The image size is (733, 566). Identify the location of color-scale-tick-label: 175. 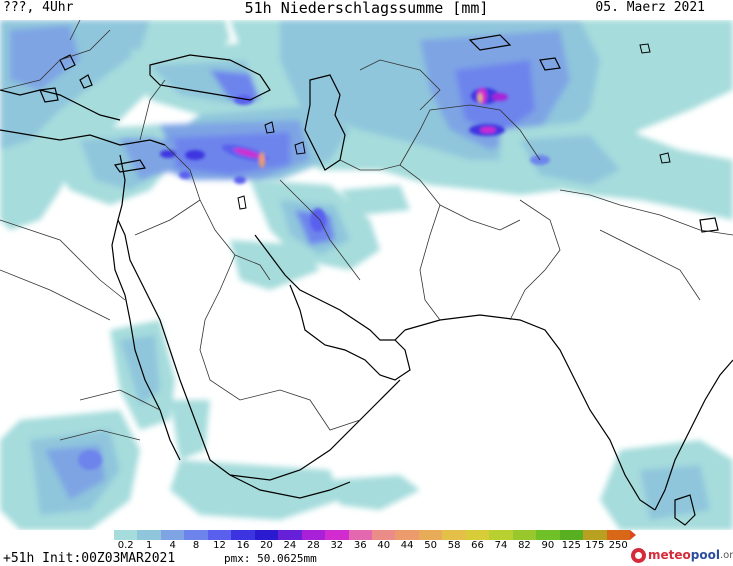
(595, 545).